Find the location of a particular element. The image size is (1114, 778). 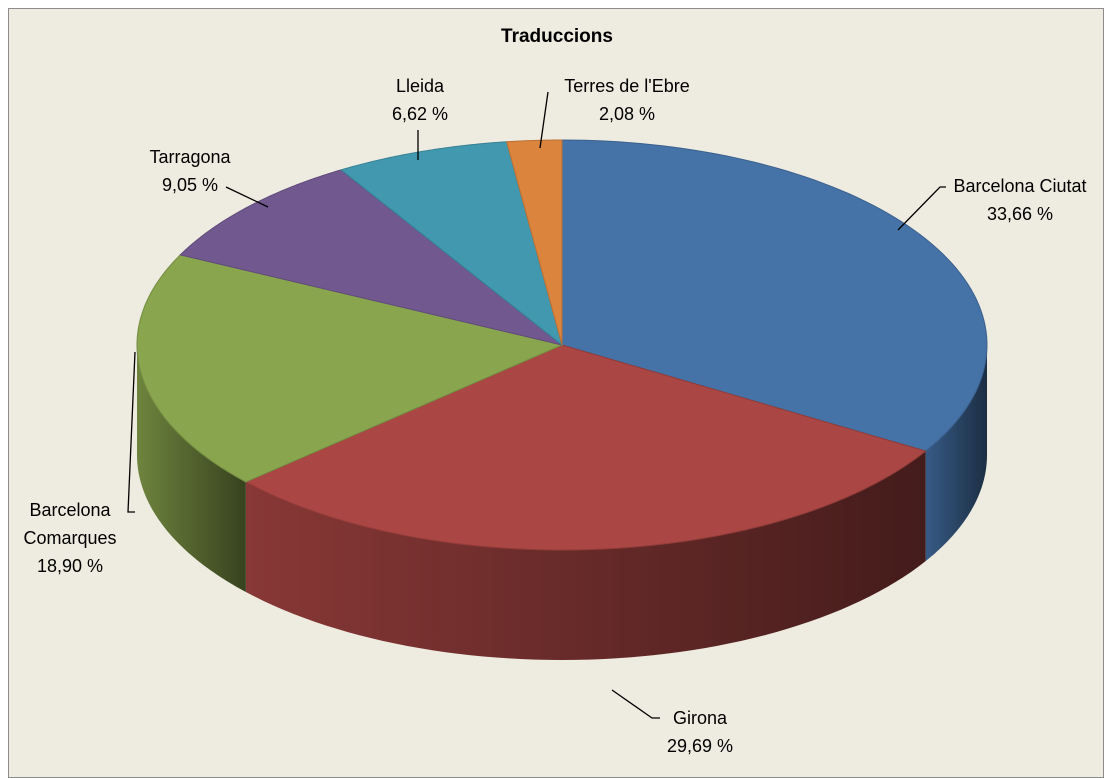

data-label-value: 6,62 % is located at coordinates (420, 114).